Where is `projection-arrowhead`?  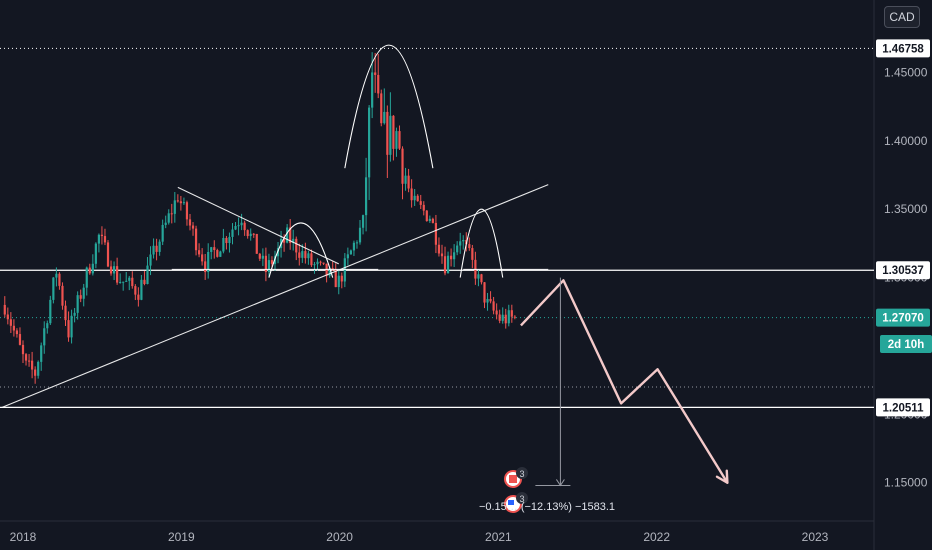
projection-arrowhead is located at coordinates (727, 476).